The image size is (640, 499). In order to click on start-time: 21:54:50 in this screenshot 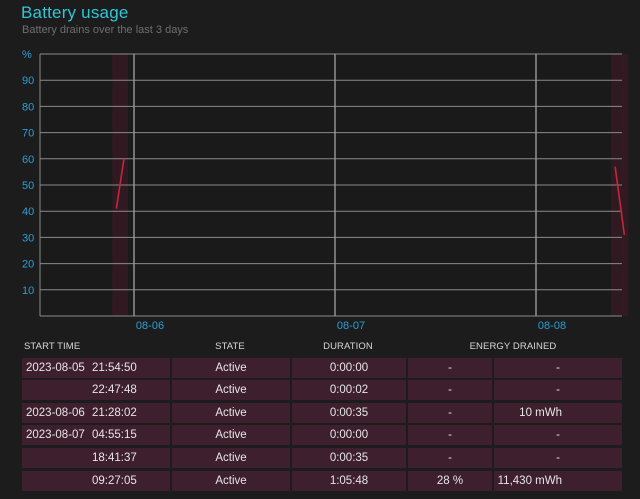, I will do `click(114, 367)`.